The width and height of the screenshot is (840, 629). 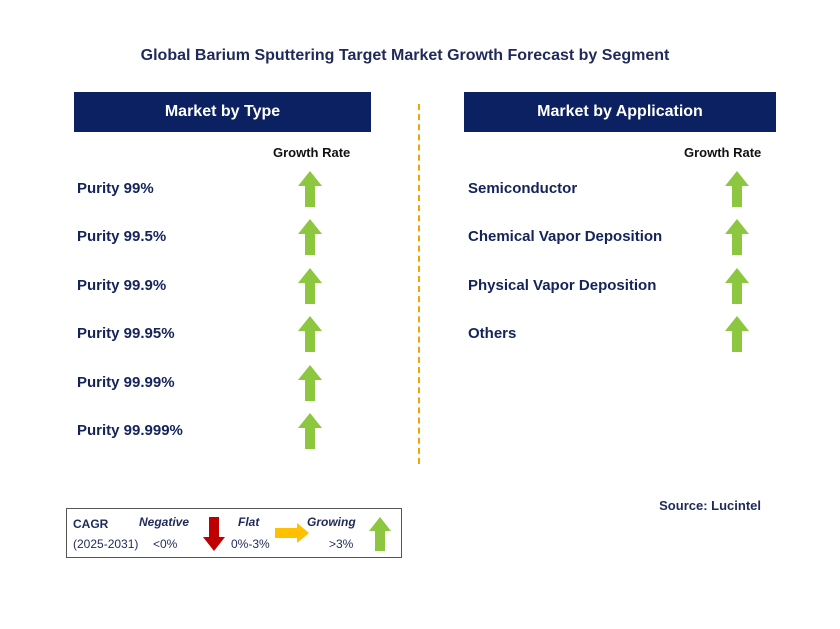 I want to click on application-header-label: Market by Application, so click(x=620, y=111).